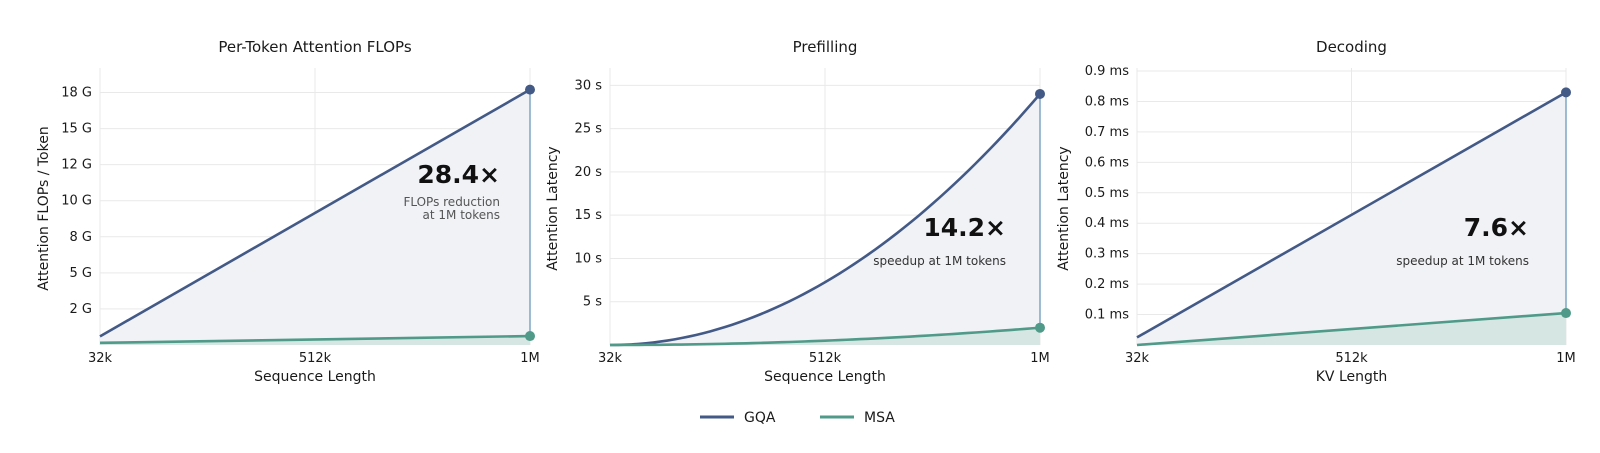  I want to click on y-tick-label: 25 s, so click(589, 129).